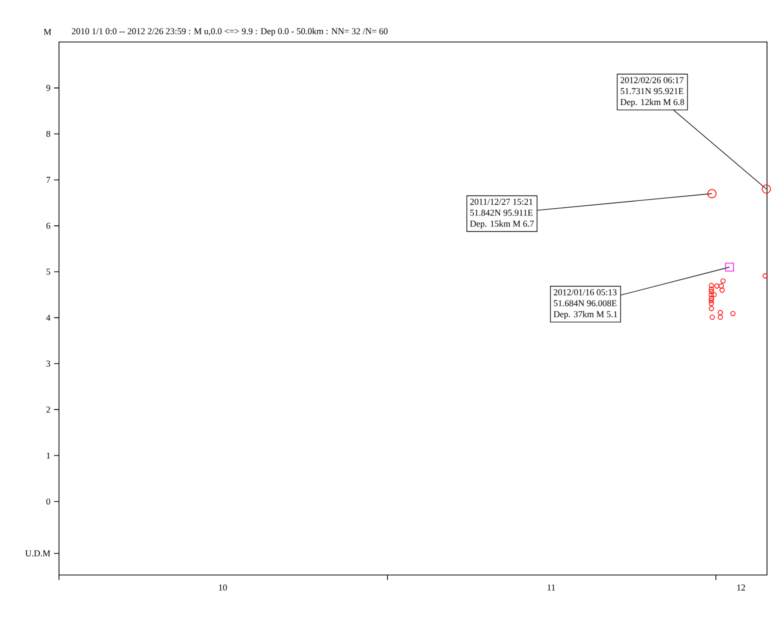 The width and height of the screenshot is (783, 618). What do you see at coordinates (223, 587) in the screenshot?
I see `x-tick-label: 10` at bounding box center [223, 587].